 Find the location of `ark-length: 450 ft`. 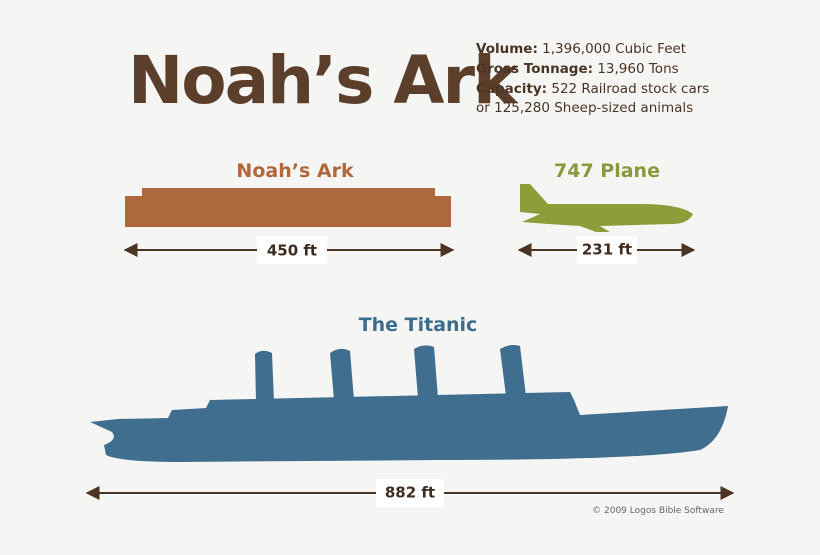

ark-length: 450 ft is located at coordinates (292, 251).